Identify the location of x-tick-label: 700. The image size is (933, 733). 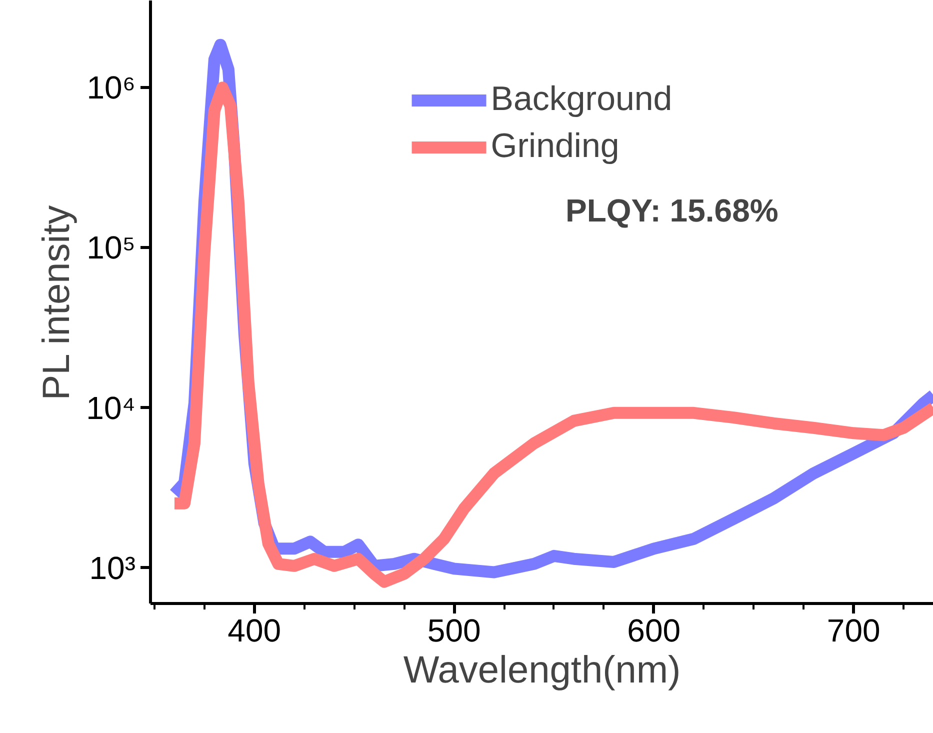
(853, 630).